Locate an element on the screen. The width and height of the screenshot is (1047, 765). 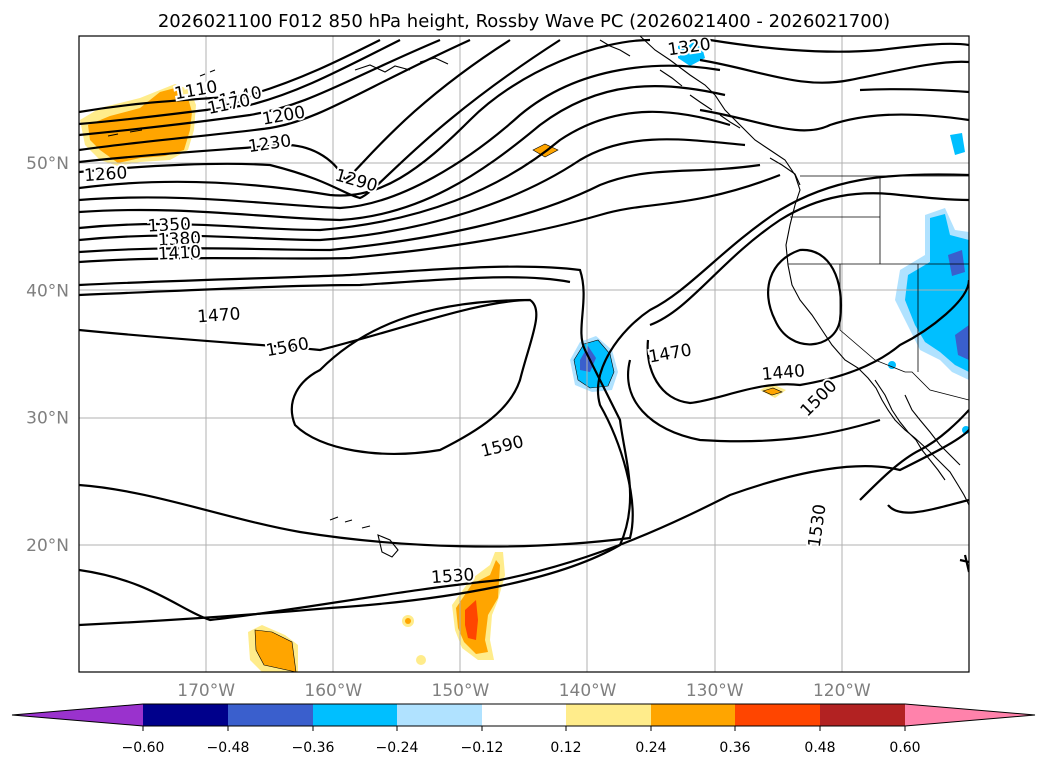
contour-label: 1350 is located at coordinates (169, 225).